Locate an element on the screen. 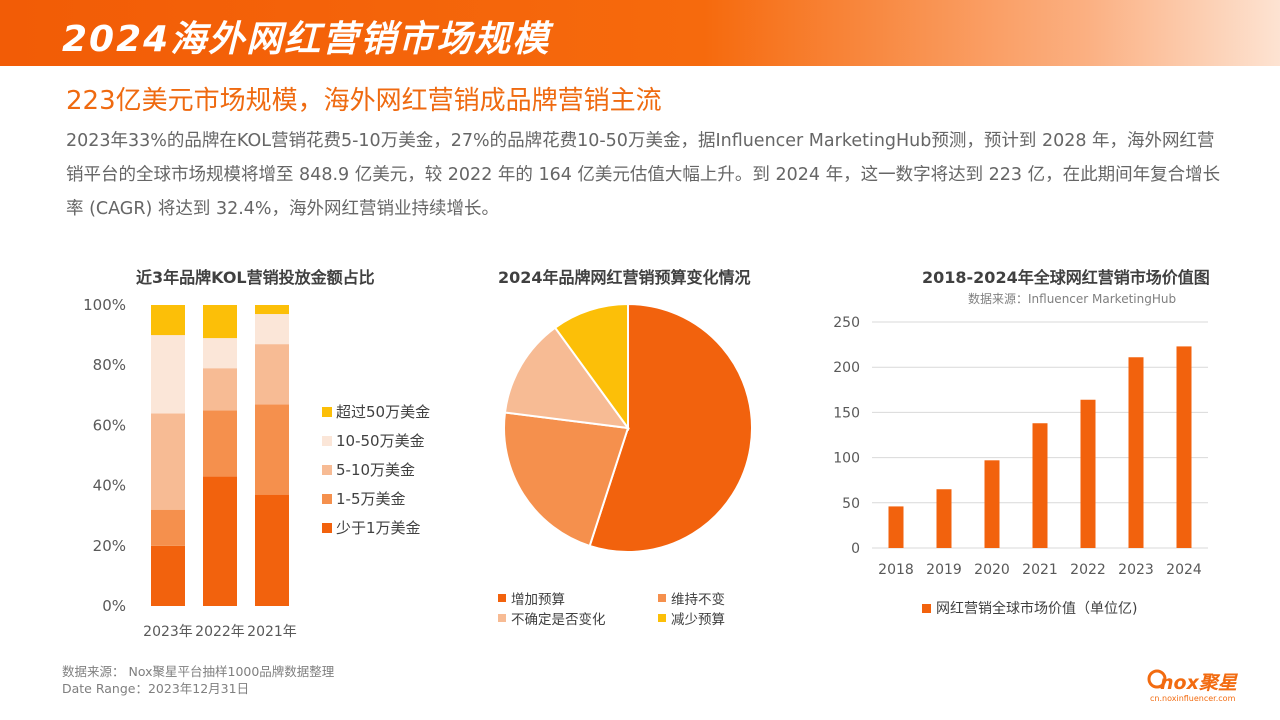 The height and width of the screenshot is (720, 1280). chart2-legend: 增加预算 维持不变不确定是否变化 减少预算 is located at coordinates (623, 608).